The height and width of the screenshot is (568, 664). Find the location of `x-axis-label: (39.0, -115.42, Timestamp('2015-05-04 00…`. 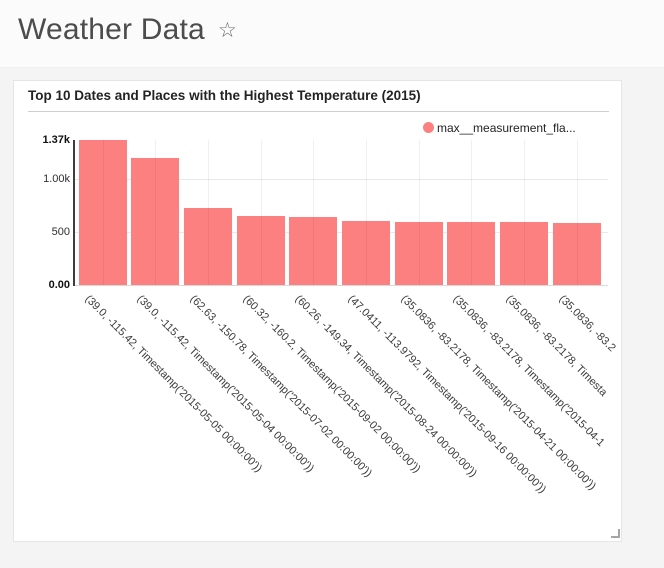

x-axis-label: (39.0, -115.42, Timestamp('2015-05-04 00… is located at coordinates (225, 384).